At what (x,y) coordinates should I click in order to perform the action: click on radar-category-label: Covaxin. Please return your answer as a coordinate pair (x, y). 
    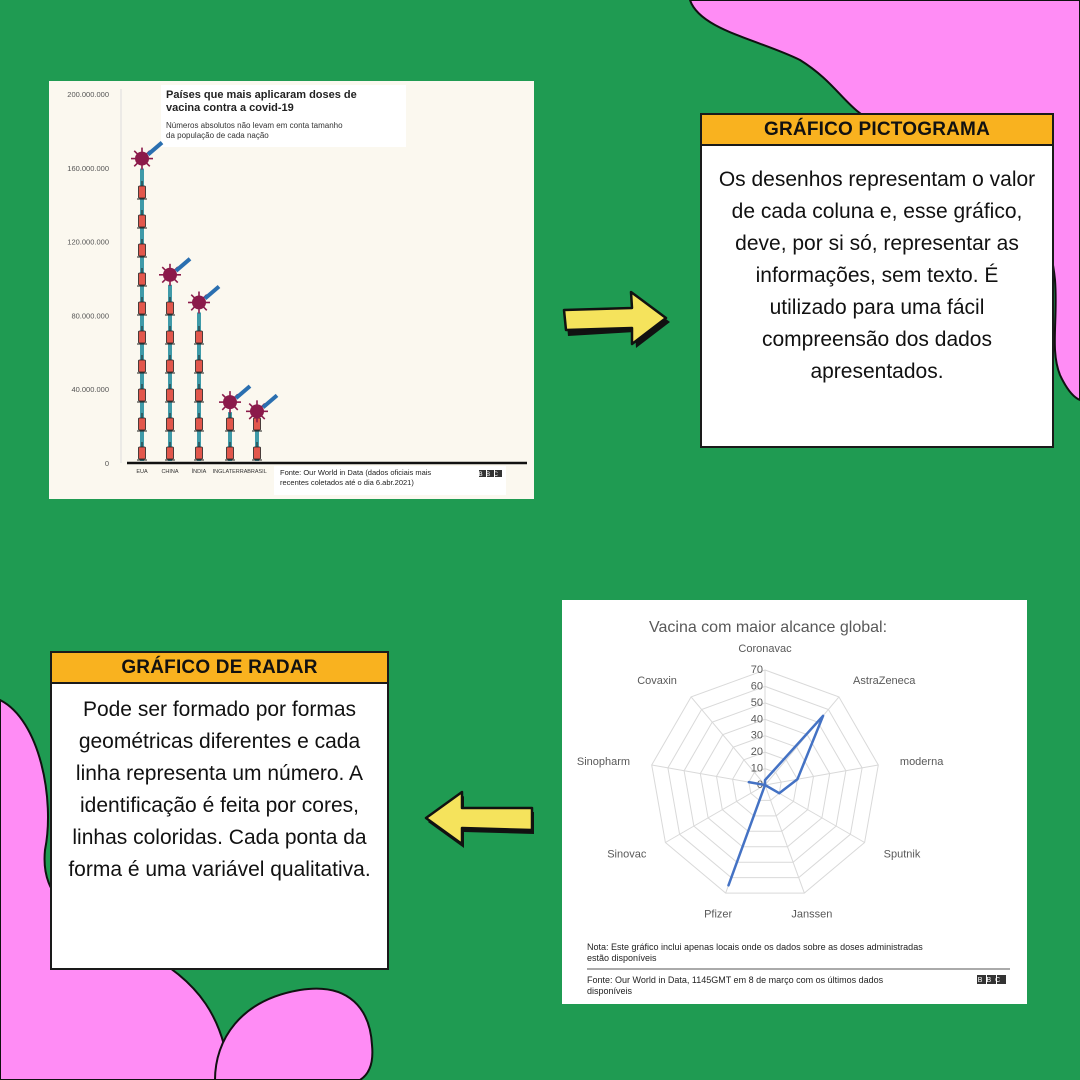
    Looking at the image, I should click on (657, 681).